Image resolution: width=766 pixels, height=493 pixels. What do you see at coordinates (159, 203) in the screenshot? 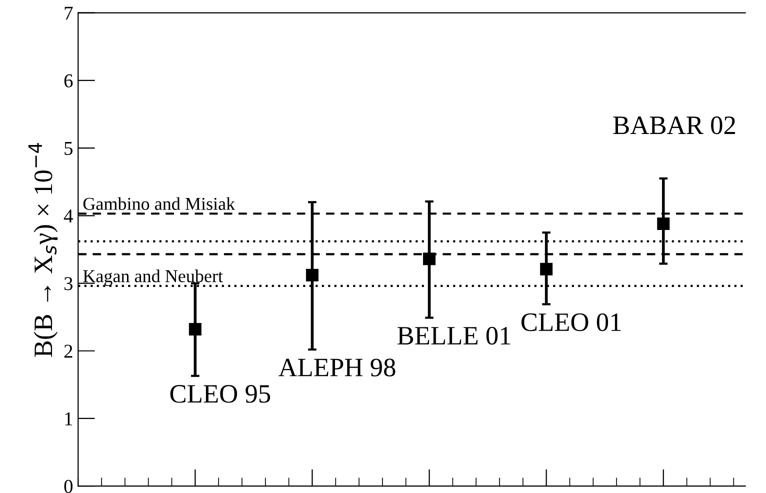
I see `ref-line-label: Gambino and Misiak` at bounding box center [159, 203].